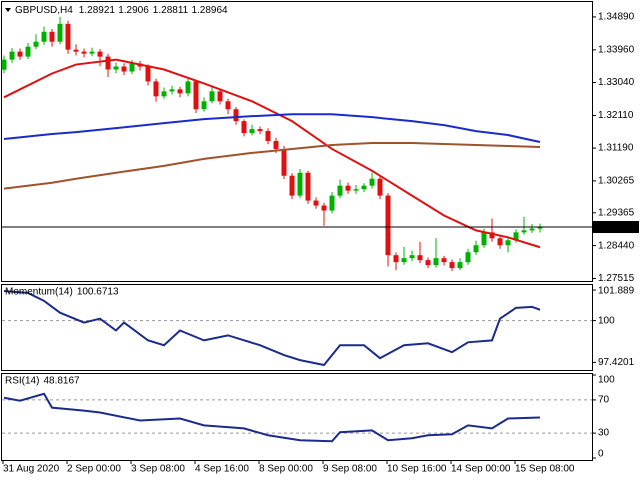 The image size is (640, 480). Describe the element at coordinates (222, 469) in the screenshot. I see `x-tick-label: 4 Sep 16:00` at that location.